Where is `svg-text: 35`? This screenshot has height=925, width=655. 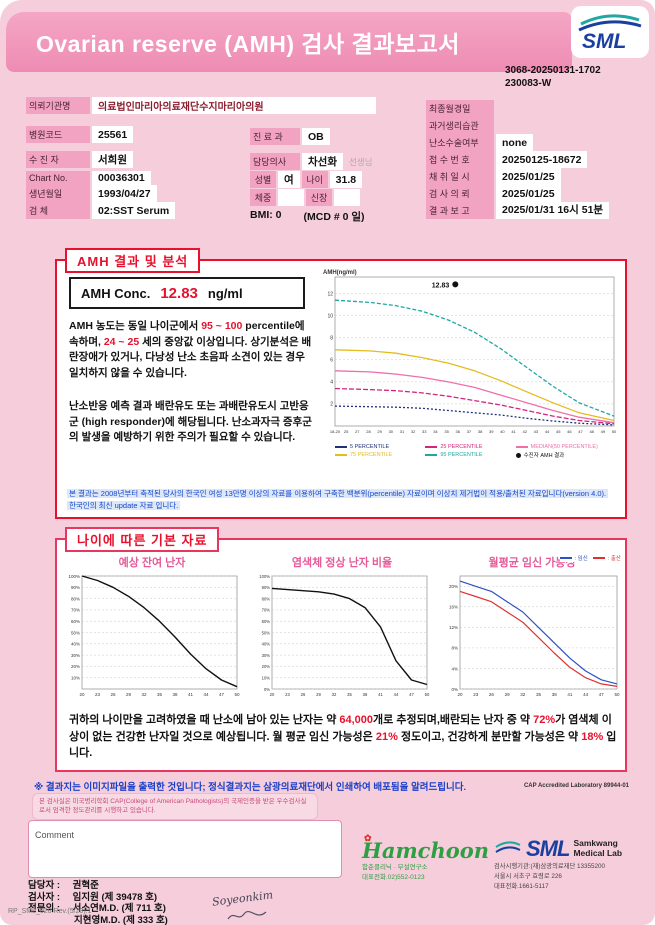 svg-text: 35 is located at coordinates (539, 694).